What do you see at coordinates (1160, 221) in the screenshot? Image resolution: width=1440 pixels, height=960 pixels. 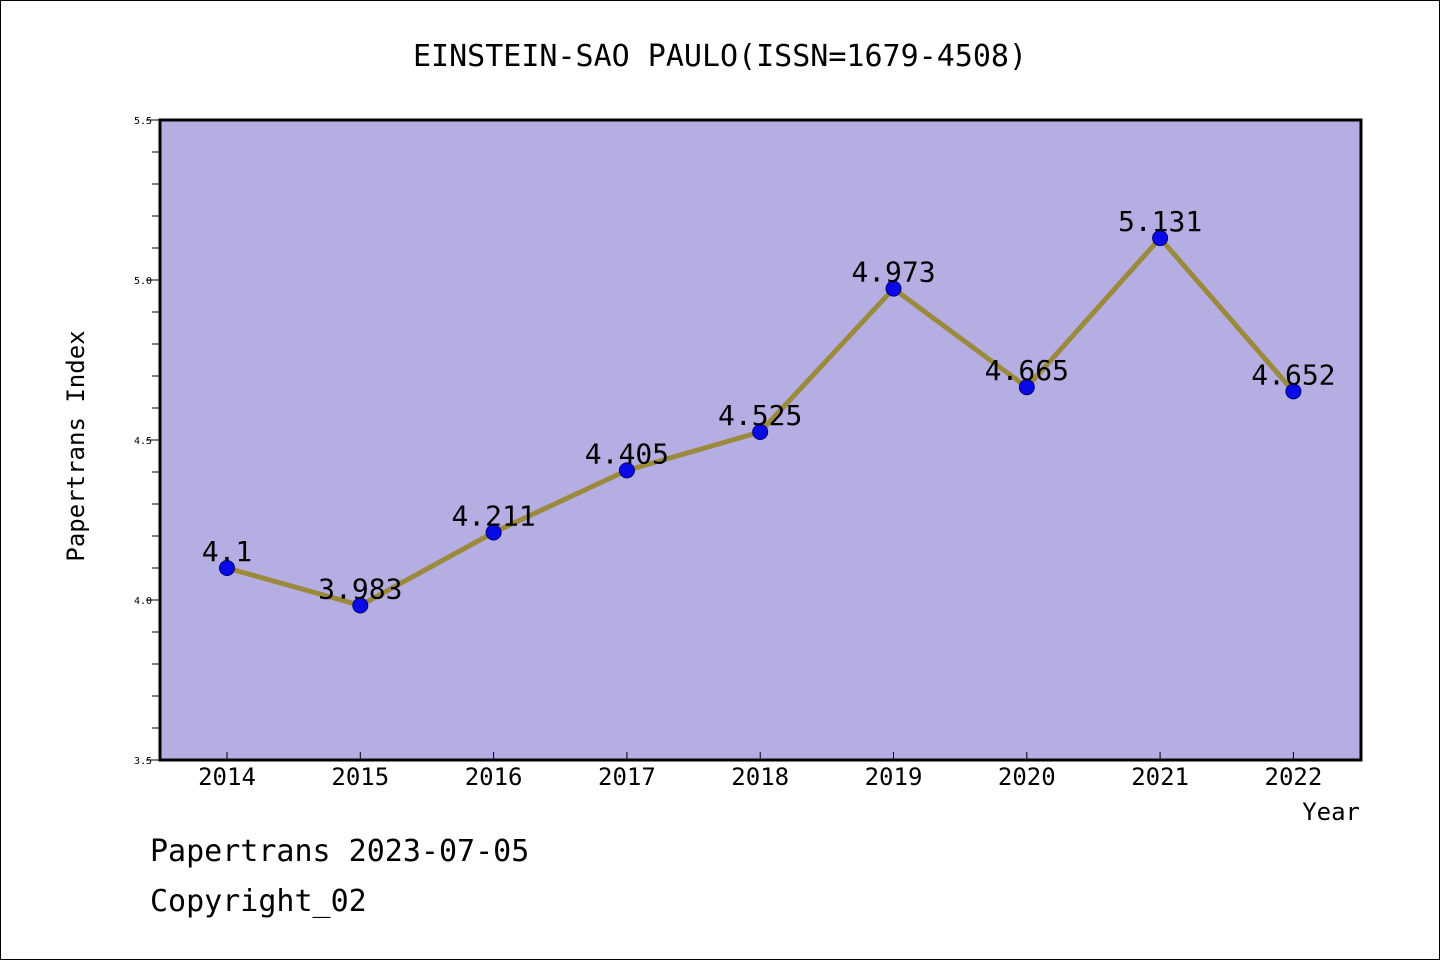 I see `data-label: 5.131` at bounding box center [1160, 221].